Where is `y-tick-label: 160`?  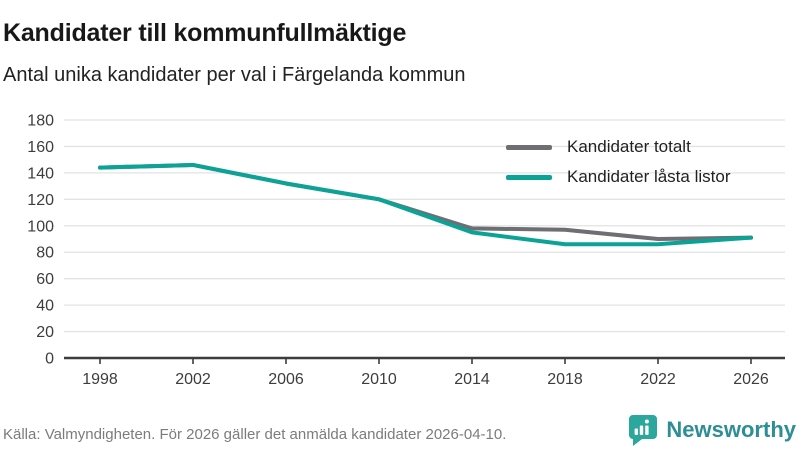 y-tick-label: 160 is located at coordinates (40, 147).